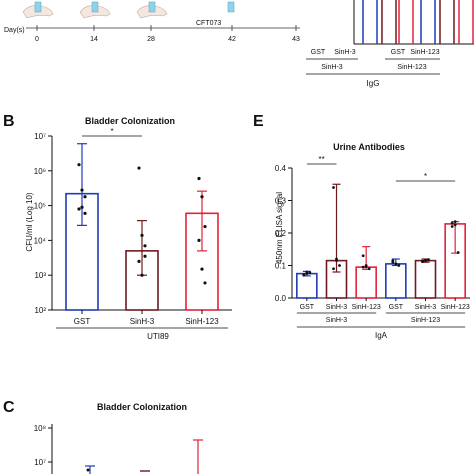  Describe the element at coordinates (130, 121) in the screenshot. I see `panel-b-title: Bladder Colonization` at that location.